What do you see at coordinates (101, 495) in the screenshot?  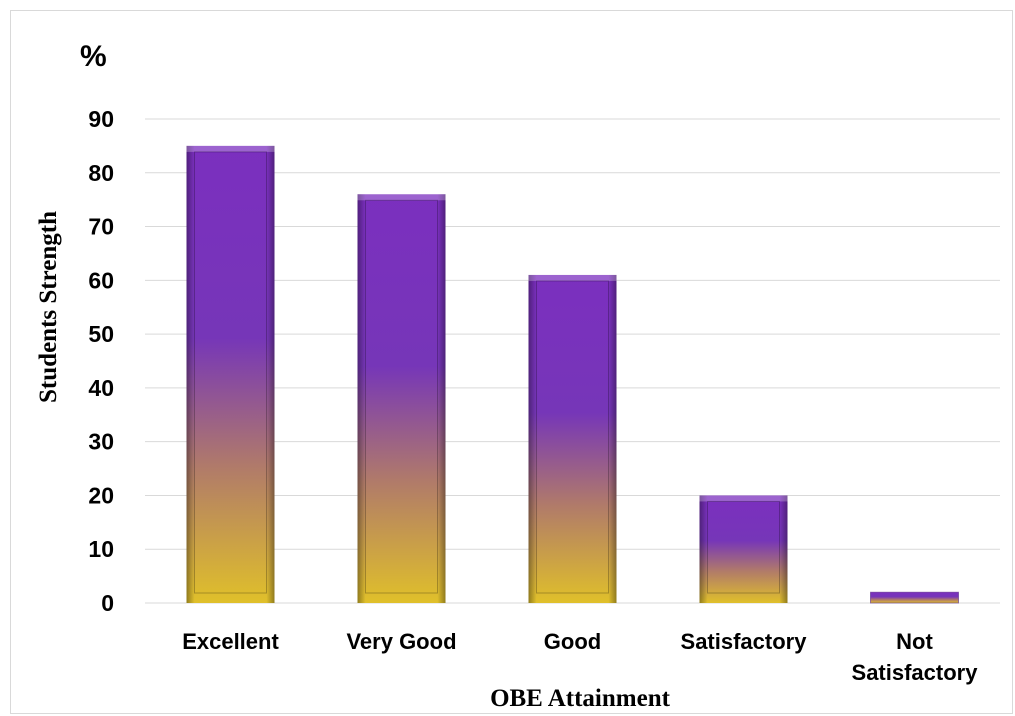 I see `y-tick-label: 20` at bounding box center [101, 495].